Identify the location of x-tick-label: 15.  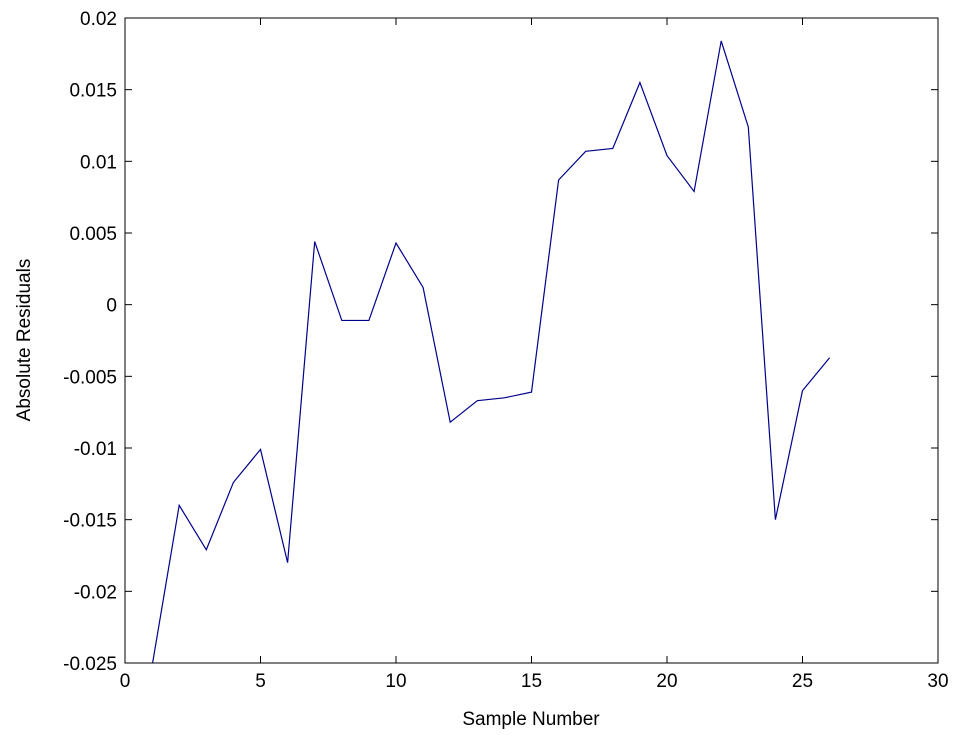
(531, 681).